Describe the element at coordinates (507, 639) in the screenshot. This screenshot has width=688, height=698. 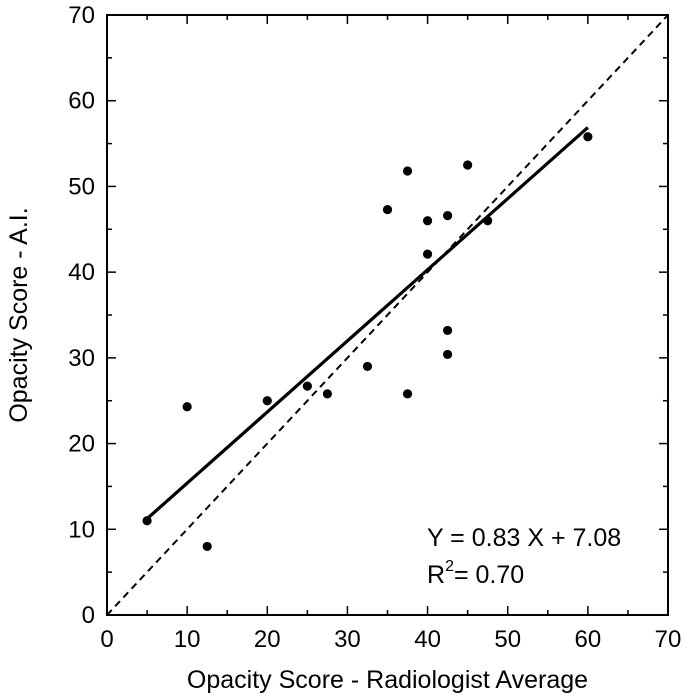
I see `x-tick-label: 50` at that location.